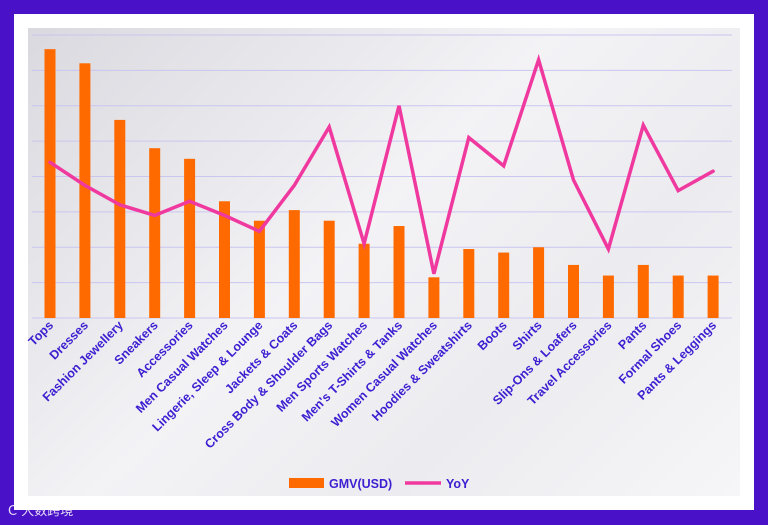  Describe the element at coordinates (41, 511) in the screenshot. I see `watermark: C 大数跨境` at that location.